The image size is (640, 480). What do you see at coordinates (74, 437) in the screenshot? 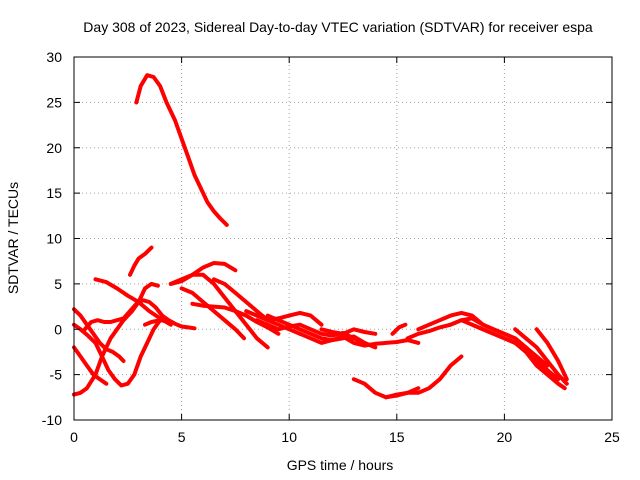
I see `x-tick-label: 0` at bounding box center [74, 437].